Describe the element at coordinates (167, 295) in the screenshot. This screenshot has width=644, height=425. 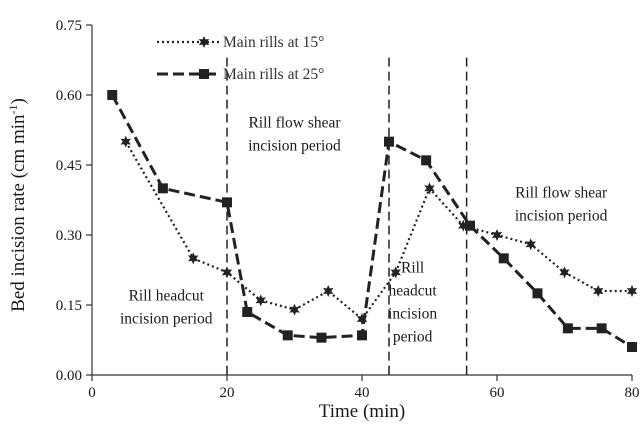
I see `annotation-line: Rill headcut` at that location.